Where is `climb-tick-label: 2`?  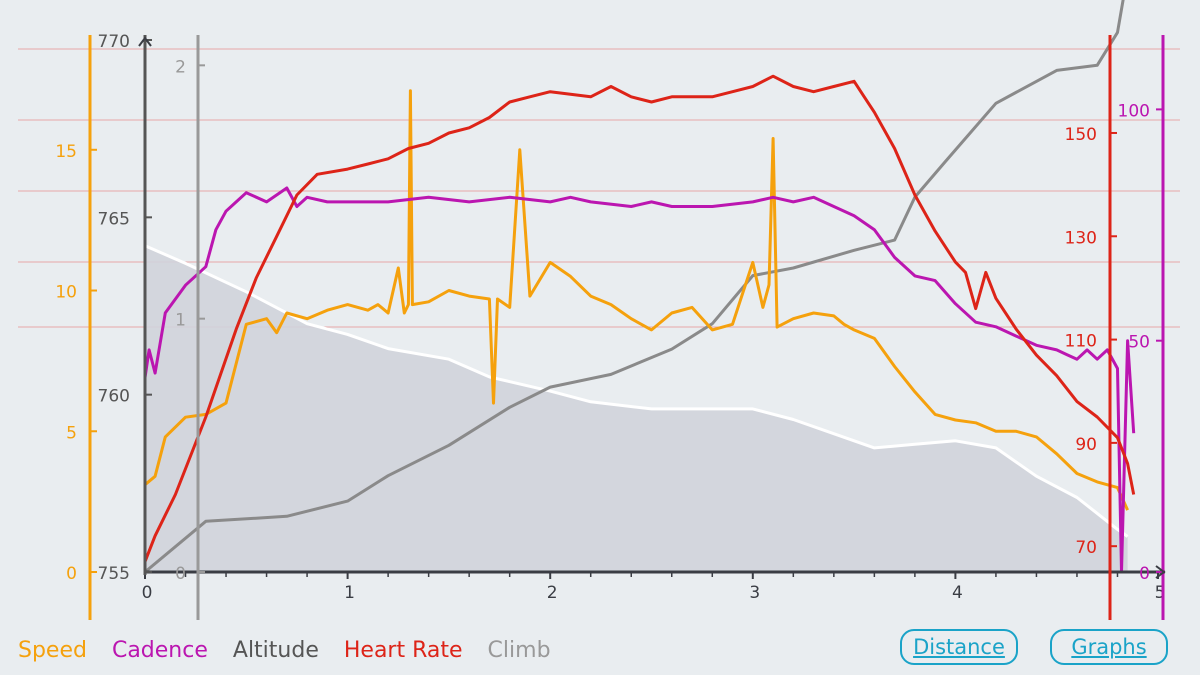
climb-tick-label: 2 is located at coordinates (180, 67).